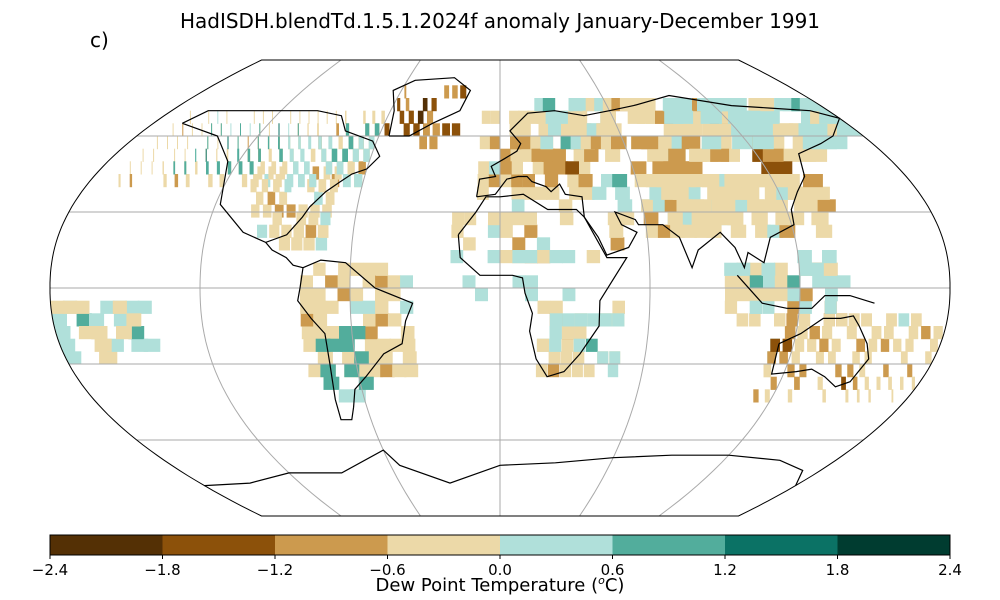 This screenshot has height=600, width=1000. What do you see at coordinates (162, 570) in the screenshot?
I see `colorbar-tick-label: −1.8` at bounding box center [162, 570].